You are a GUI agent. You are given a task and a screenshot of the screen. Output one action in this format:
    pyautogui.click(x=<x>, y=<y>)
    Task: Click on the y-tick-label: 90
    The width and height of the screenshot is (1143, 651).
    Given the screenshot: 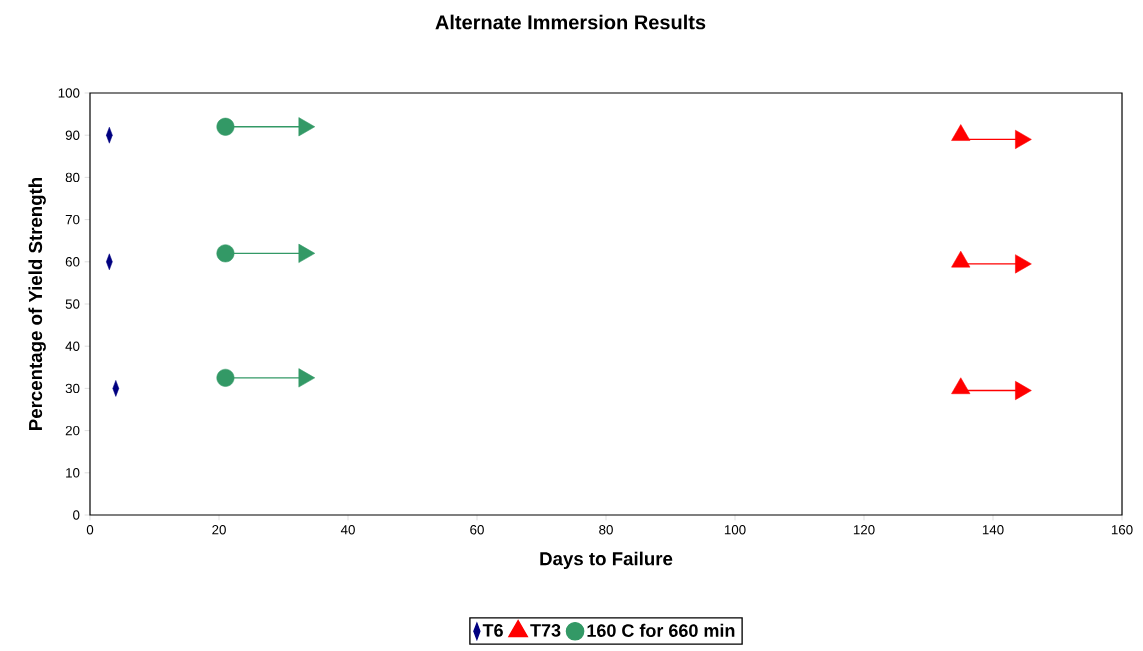 What is the action you would take?
    pyautogui.click(x=72, y=135)
    